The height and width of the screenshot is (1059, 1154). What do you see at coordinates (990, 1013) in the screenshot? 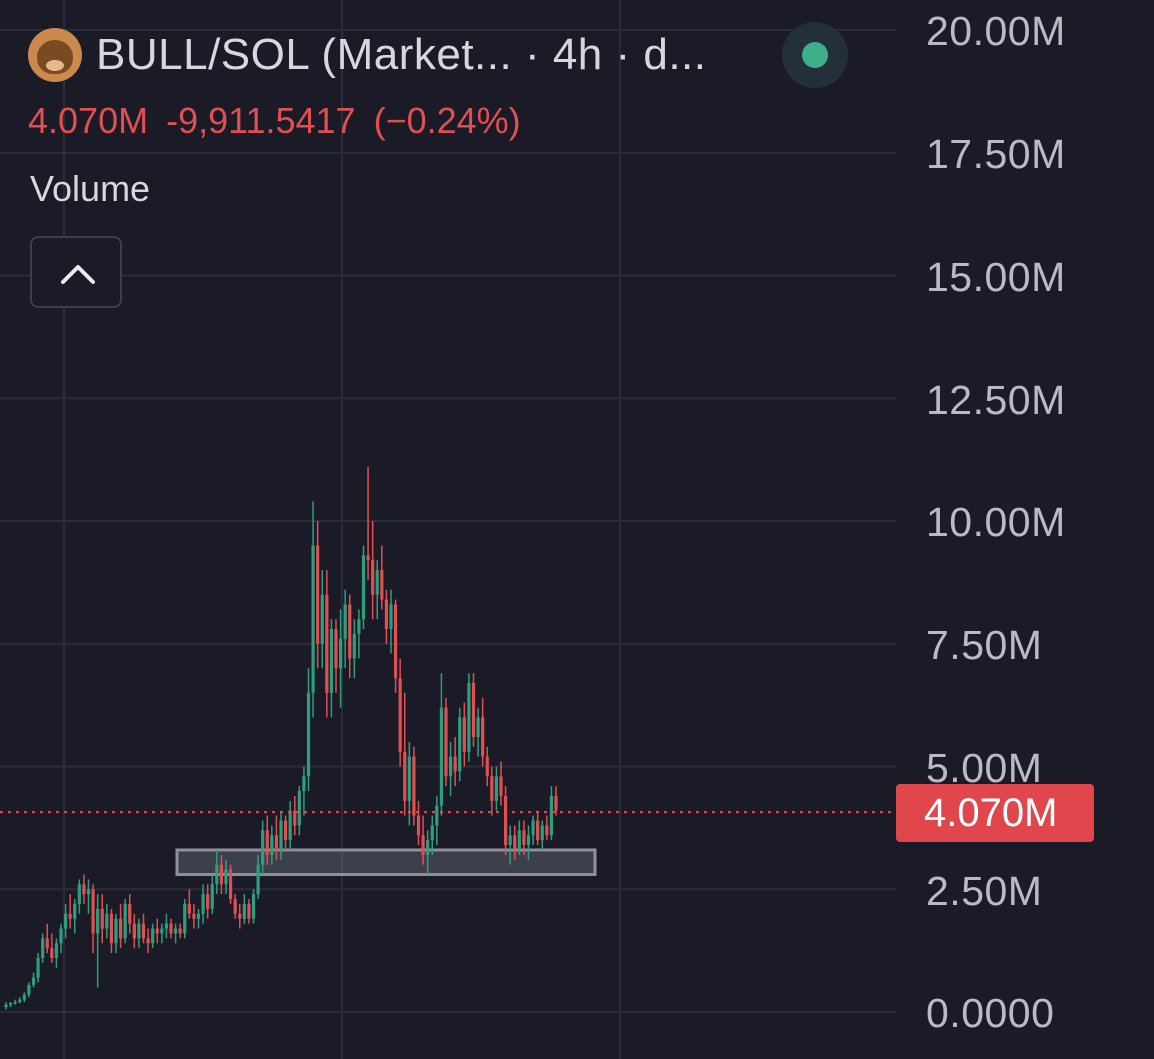
I see `y-axis-label: 0.0000` at bounding box center [990, 1013].